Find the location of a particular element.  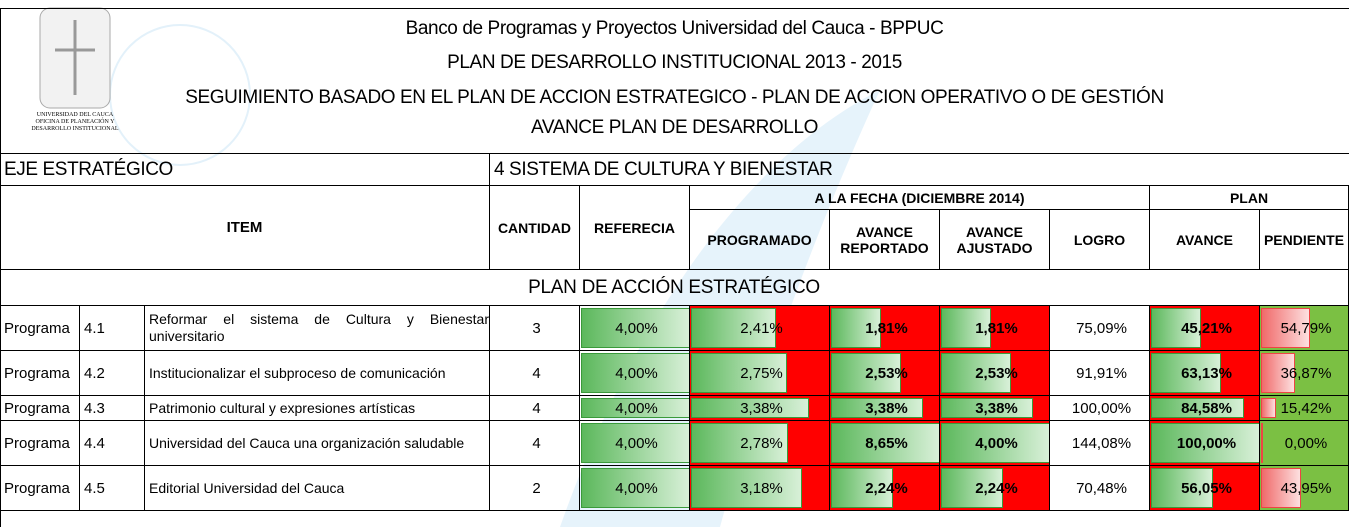

col-header: AVANCE is located at coordinates (1205, 240).